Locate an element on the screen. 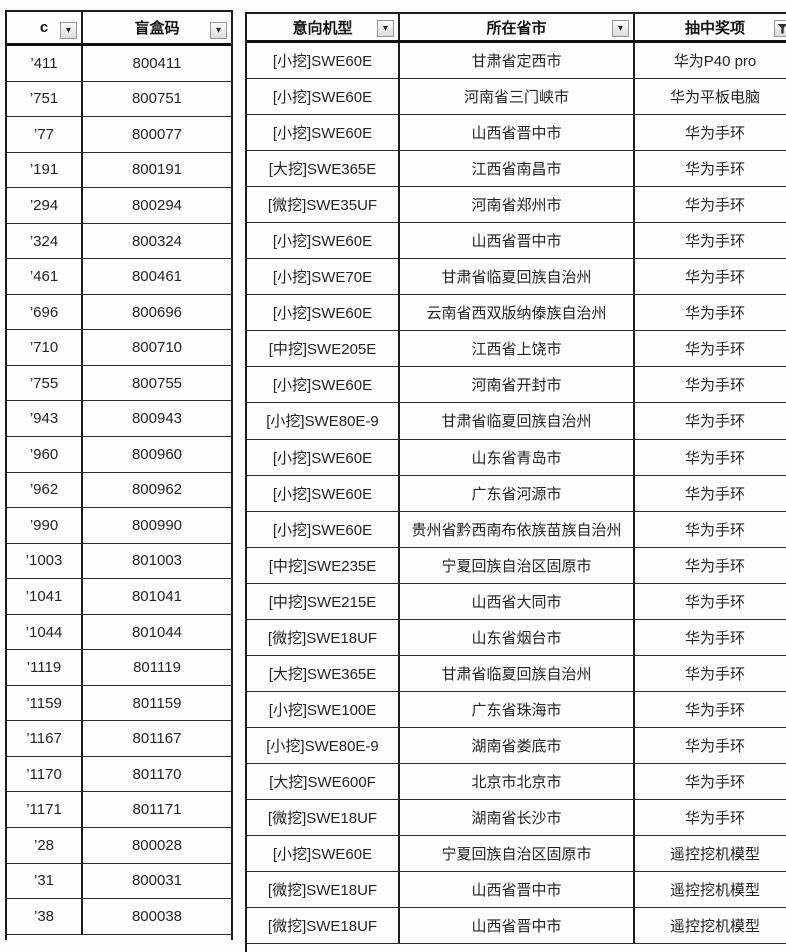  cell-serial: ’294 is located at coordinates (45, 205).